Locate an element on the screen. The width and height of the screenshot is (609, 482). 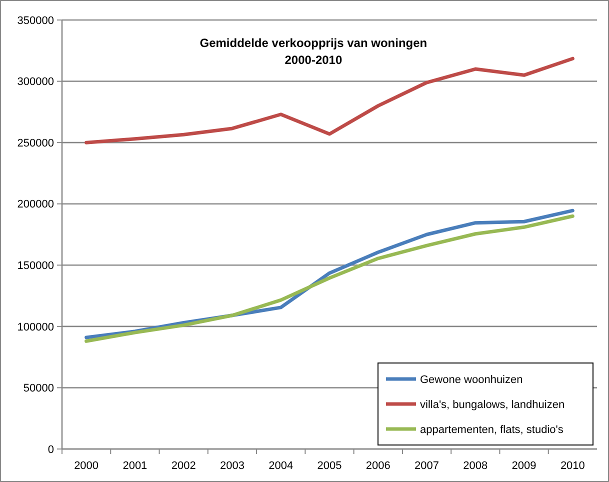
legend-label: villa's, bungalows, landhuizen is located at coordinates (492, 404).